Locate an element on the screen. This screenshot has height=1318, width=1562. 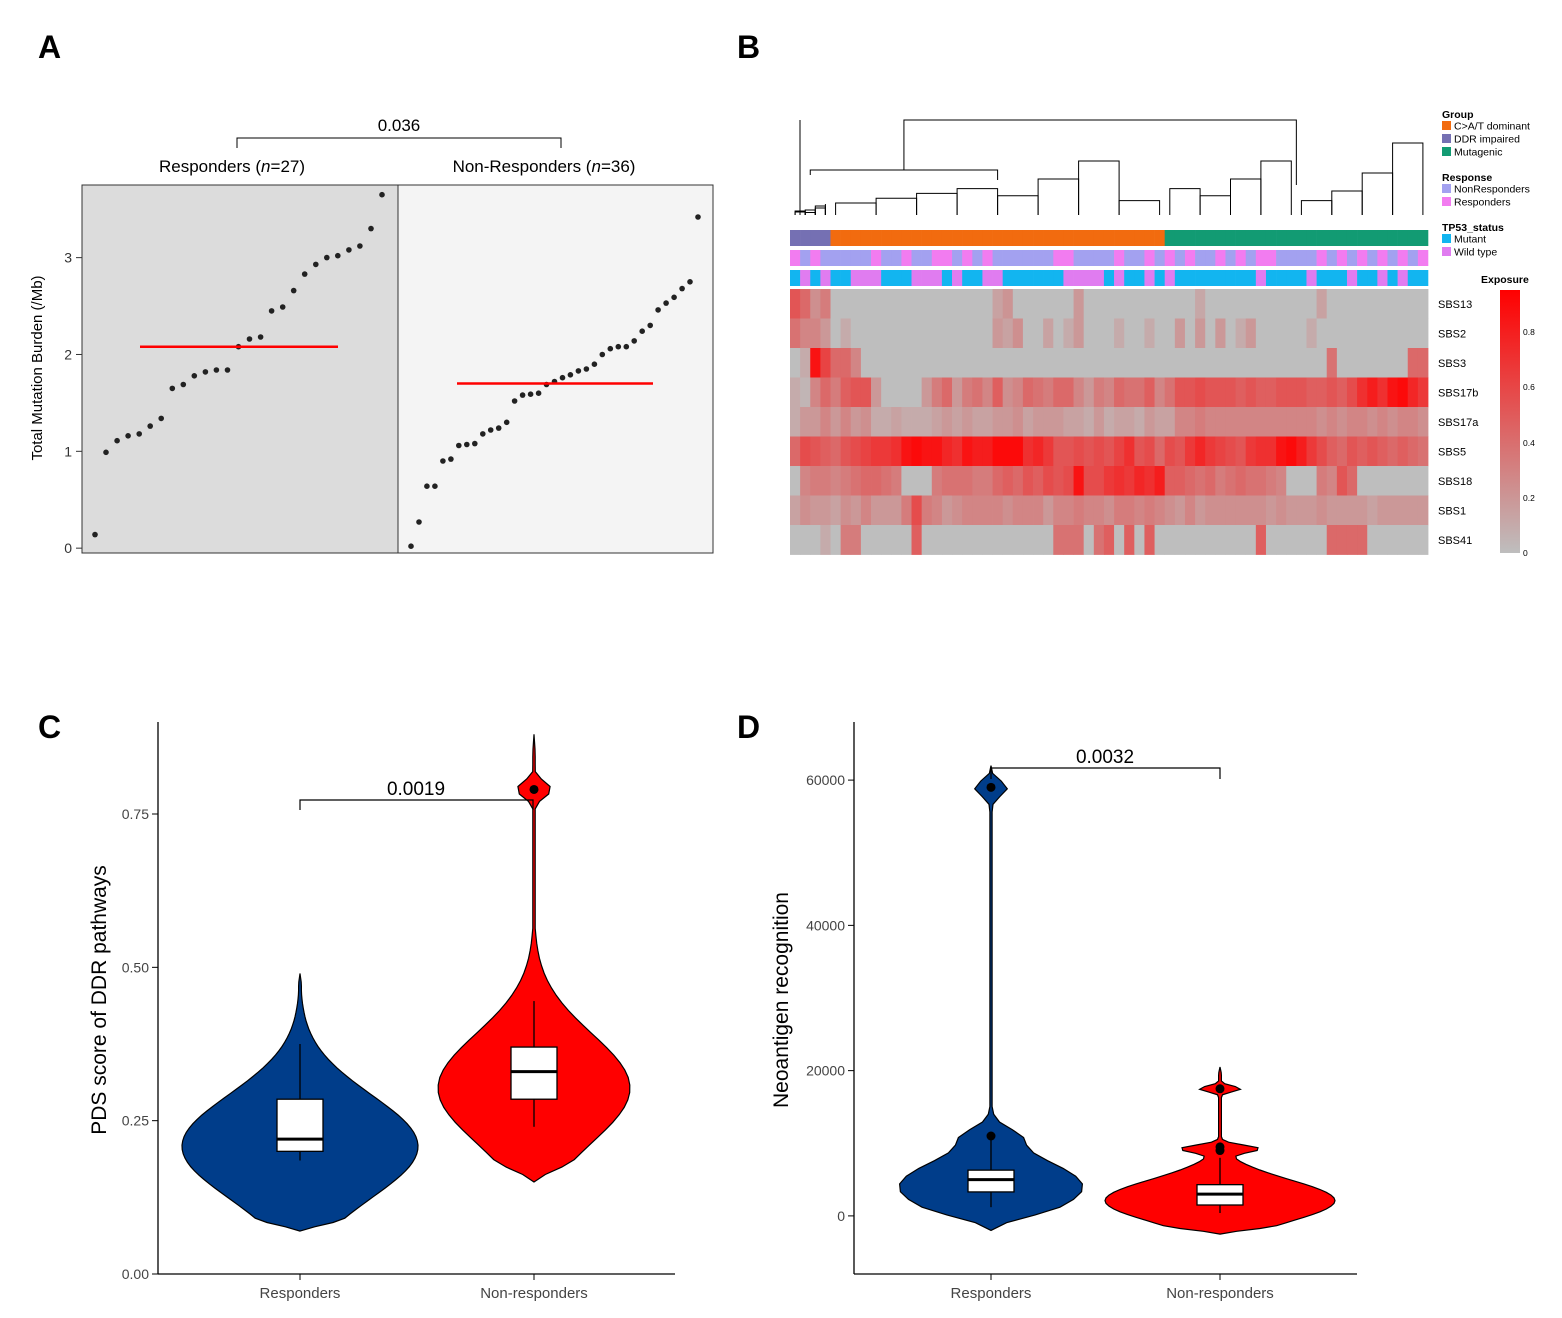
panel-b-colorbar-tick: 0 is located at coordinates (1525, 553).